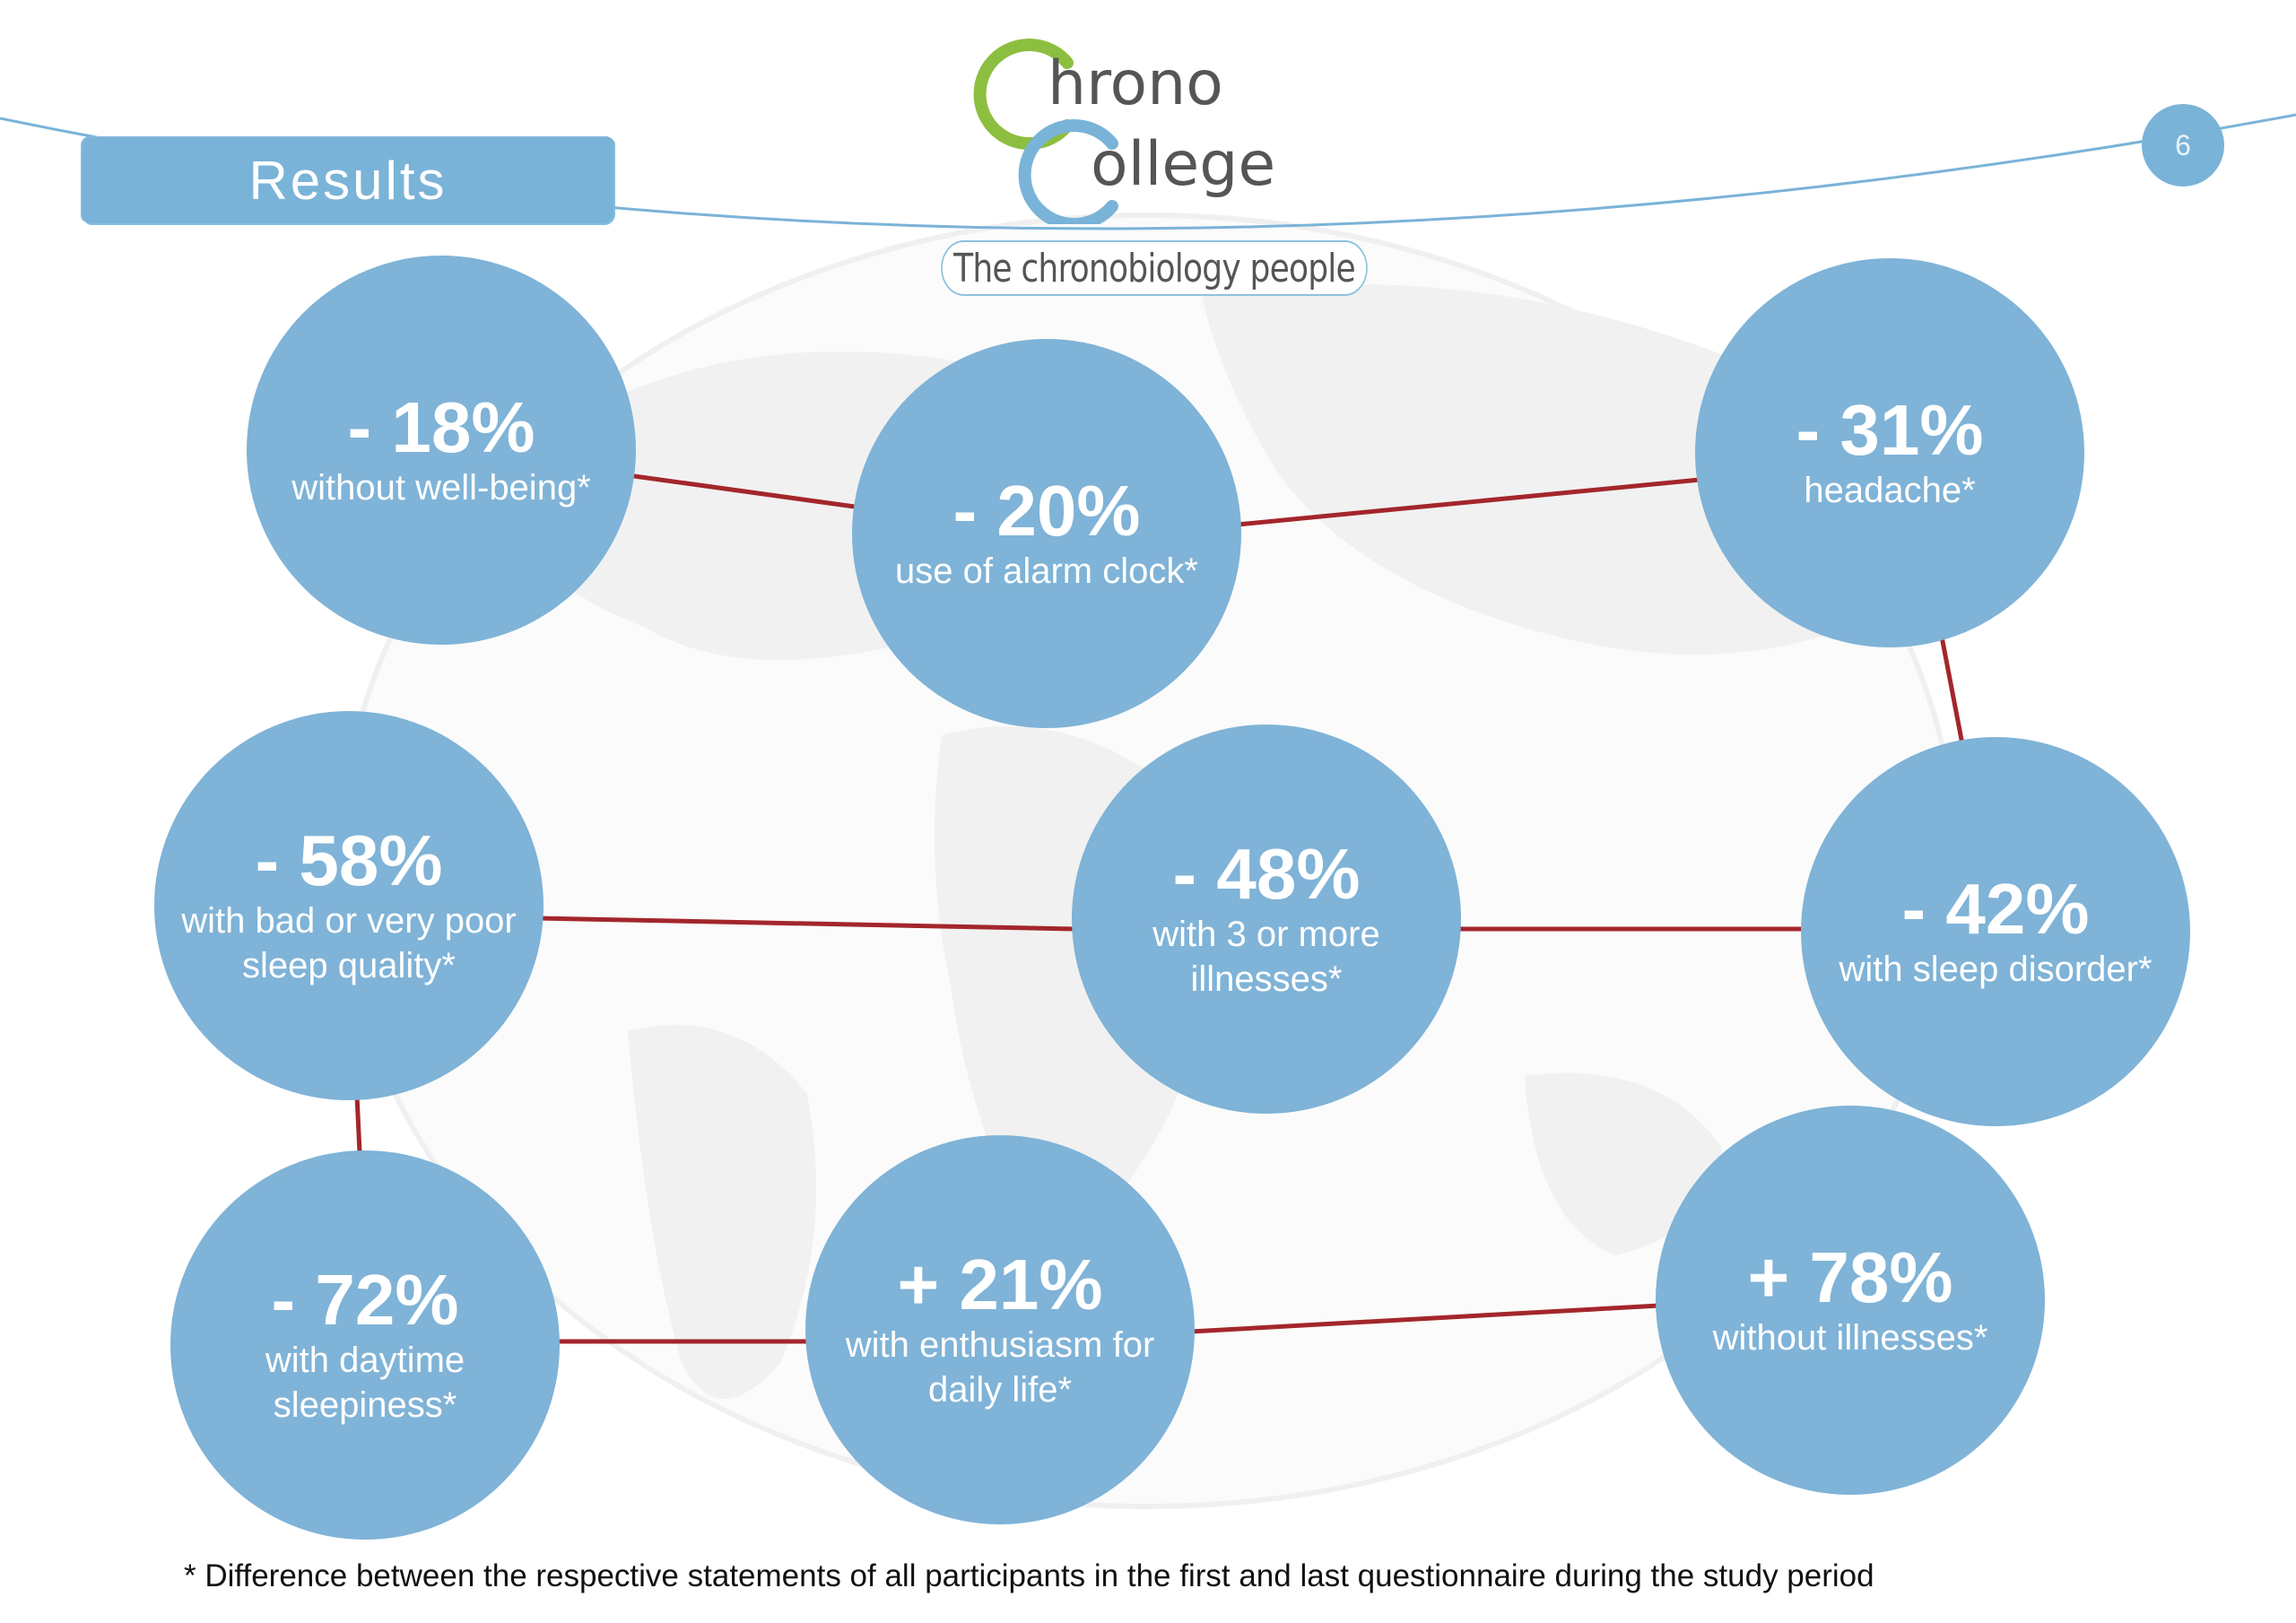 The width and height of the screenshot is (2296, 1623). I want to click on page-number-badge: 6, so click(2183, 145).